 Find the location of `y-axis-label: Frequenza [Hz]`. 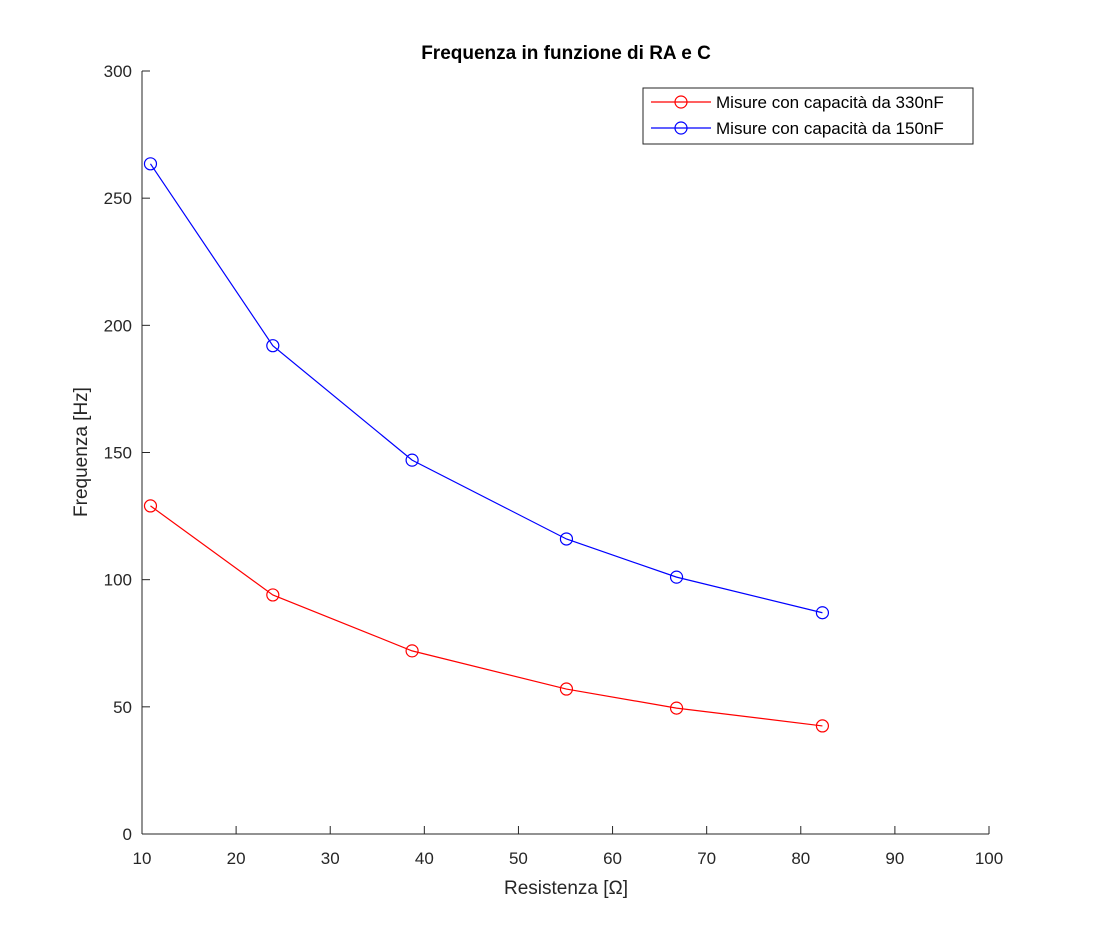

y-axis-label: Frequenza [Hz] is located at coordinates (81, 452).